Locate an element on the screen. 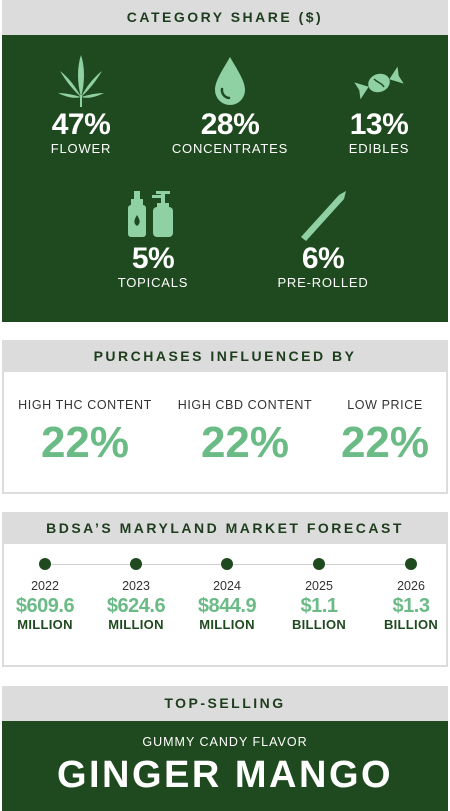  forecast-amount: $1.1 is located at coordinates (319, 606).